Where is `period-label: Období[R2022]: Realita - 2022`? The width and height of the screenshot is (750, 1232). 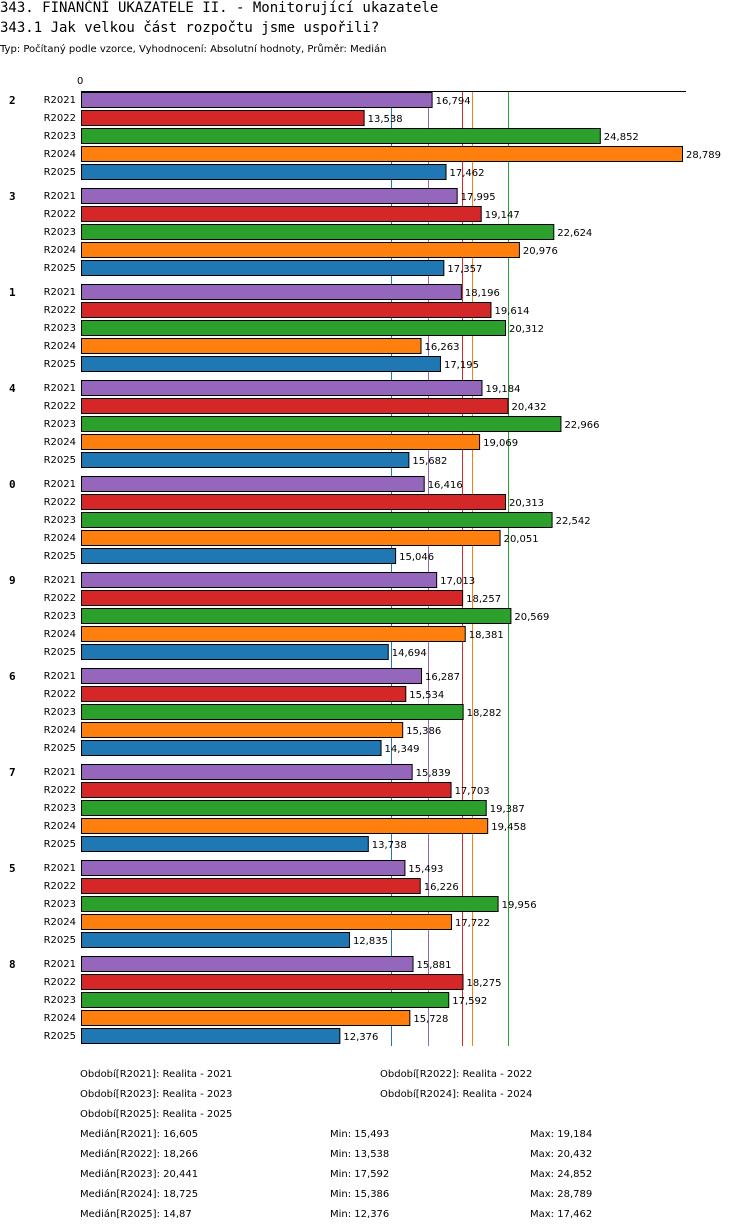 period-label: Období[R2022]: Realita - 2022 is located at coordinates (456, 1074).